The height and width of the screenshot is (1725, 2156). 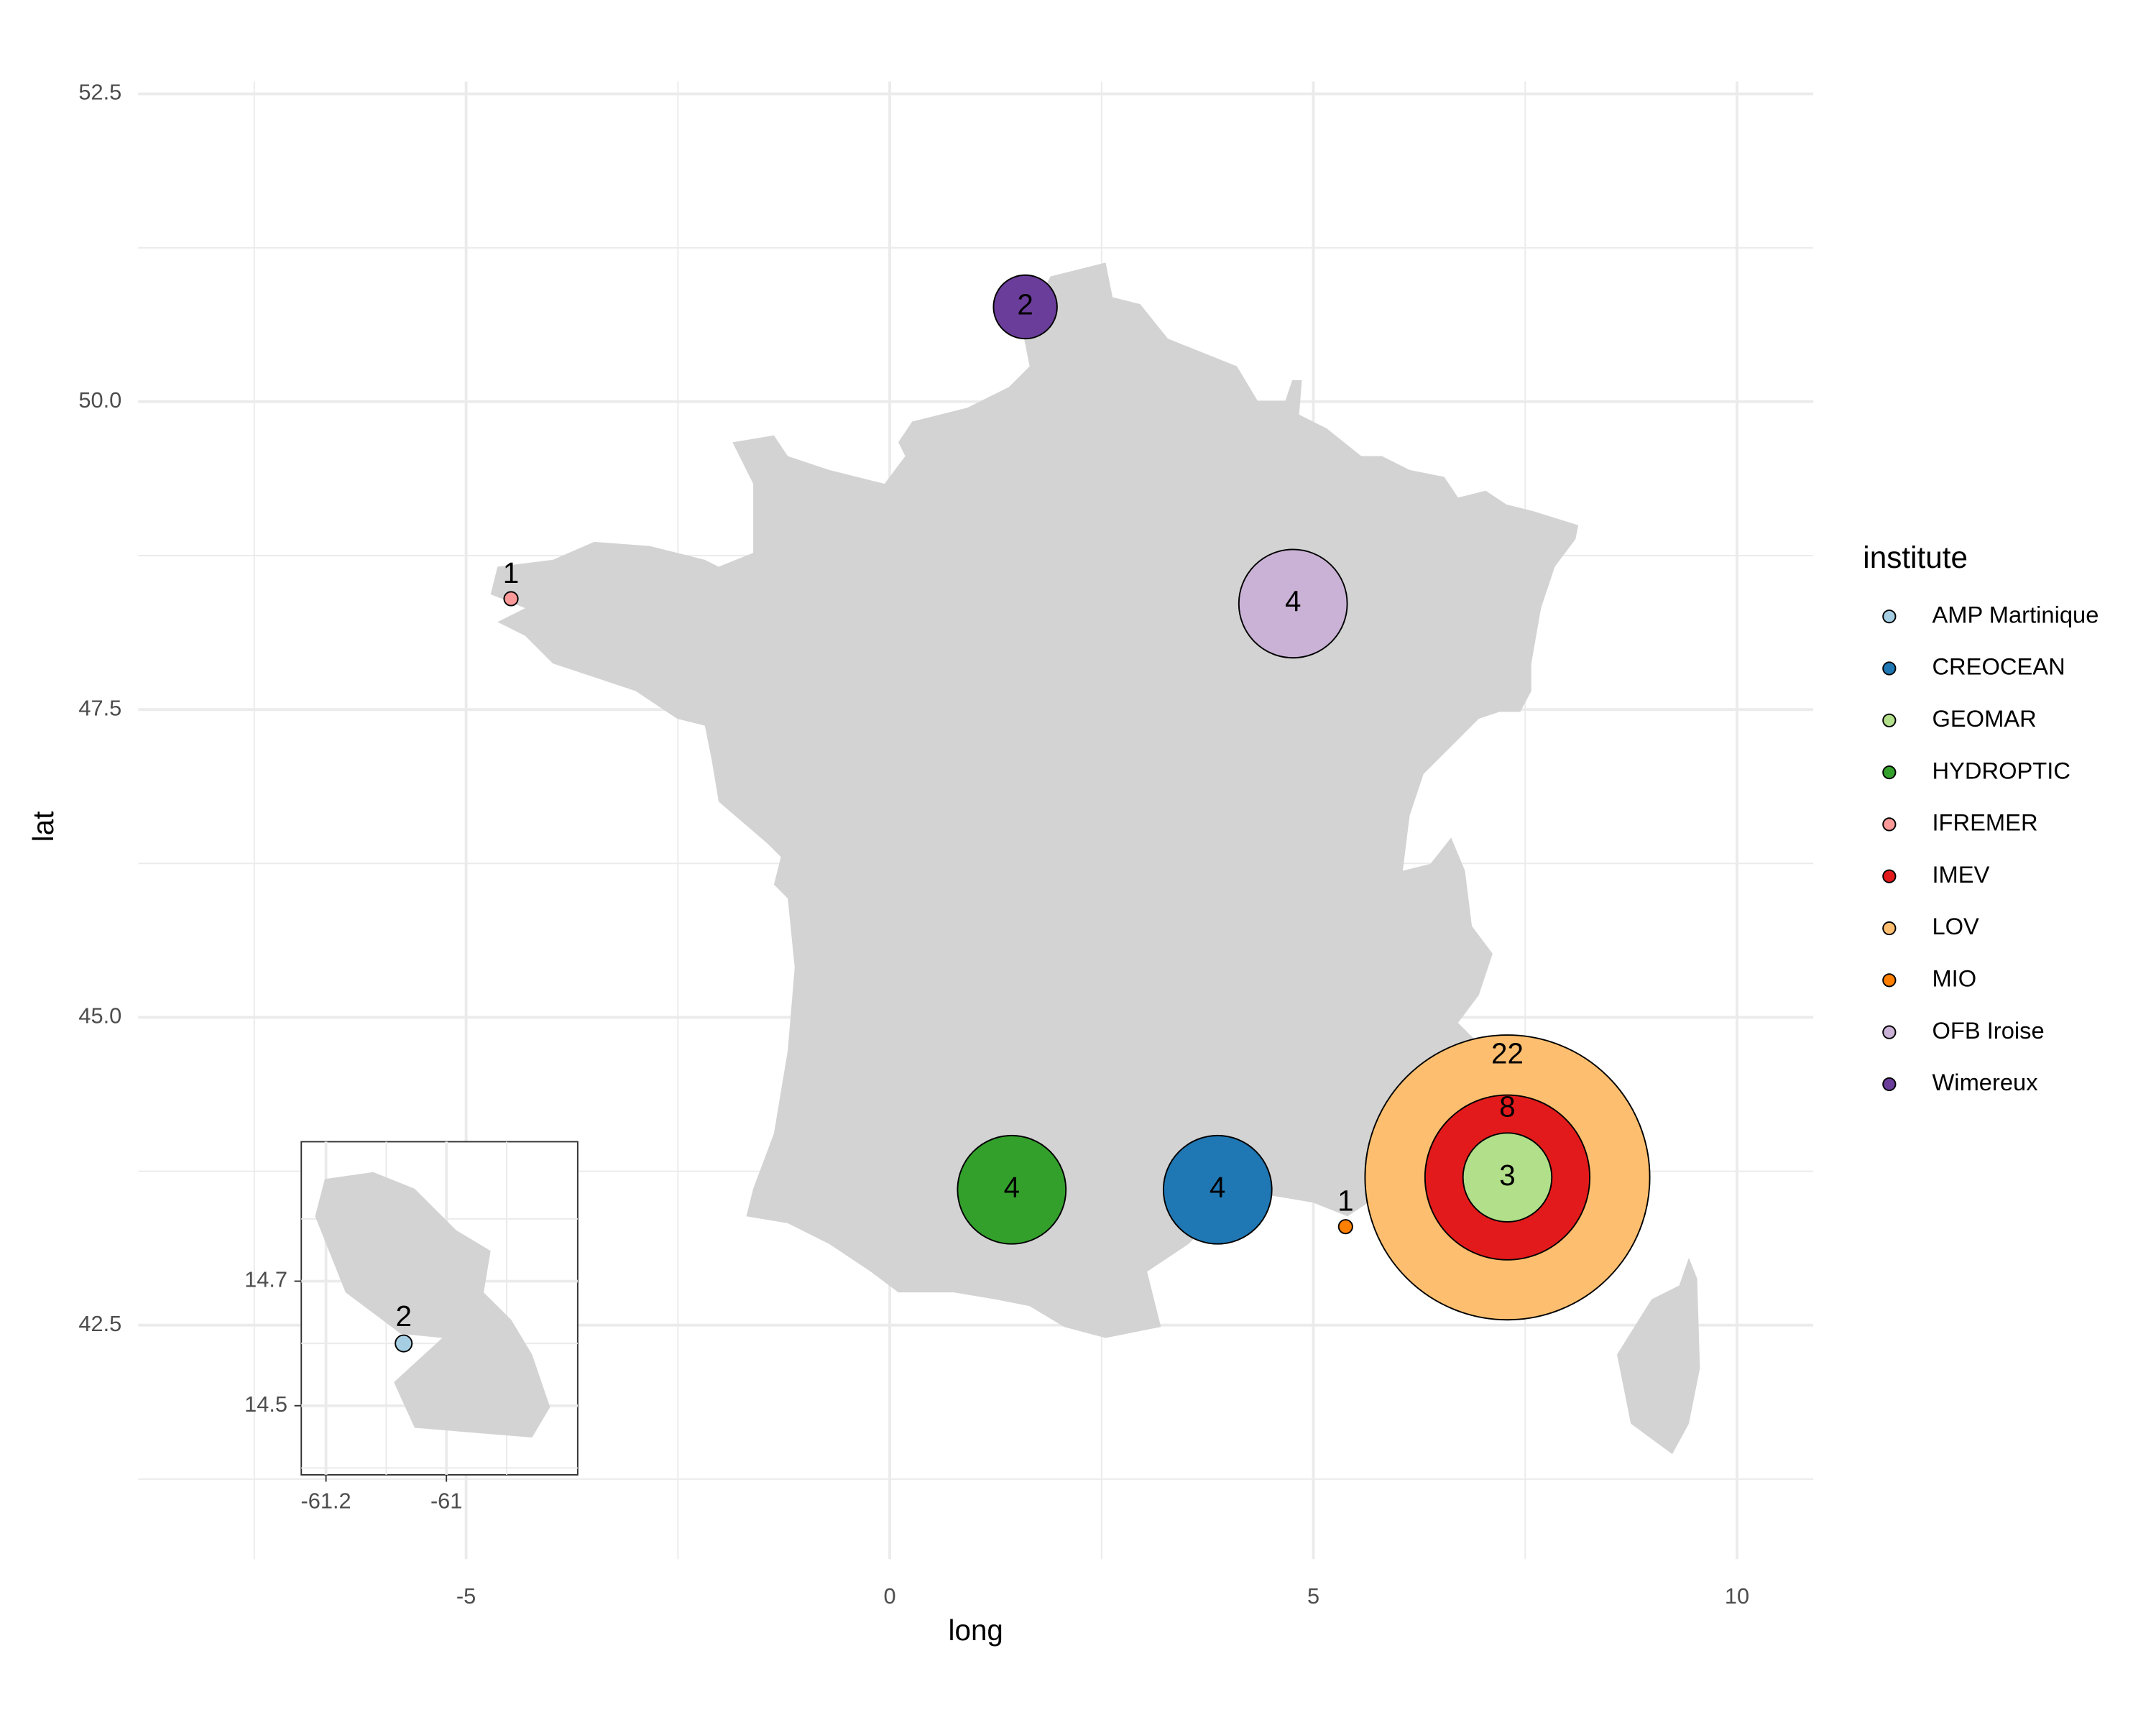 I want to click on legend-label: CREOCEAN, so click(x=1998, y=666).